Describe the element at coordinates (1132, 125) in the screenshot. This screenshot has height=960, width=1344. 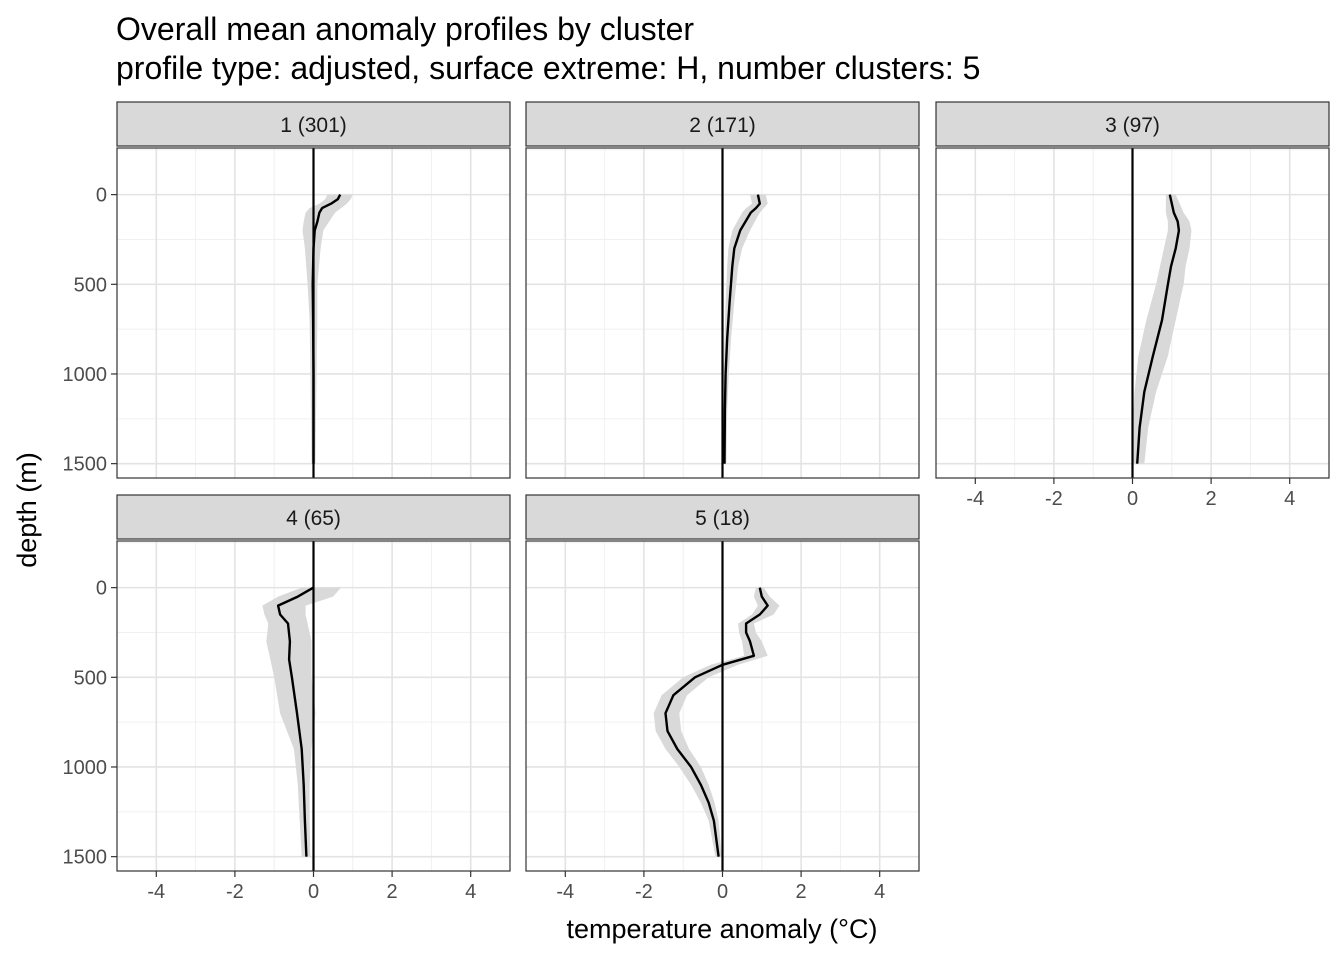
I see `facet-strip-label: 3 (97)` at that location.